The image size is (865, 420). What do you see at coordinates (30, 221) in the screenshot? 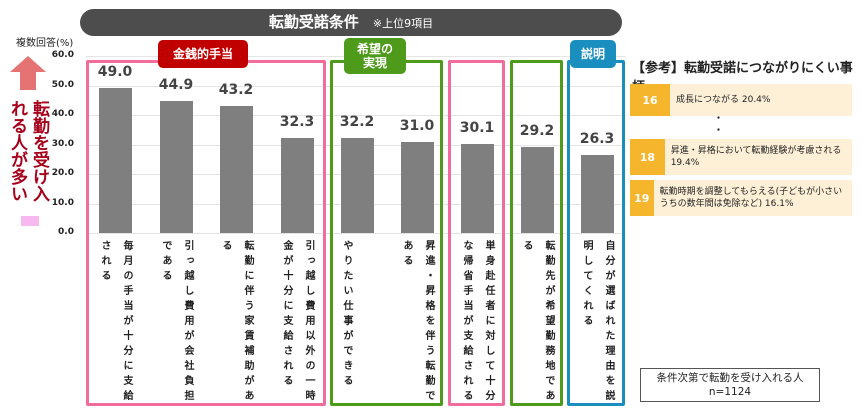
I see `legend-swatch` at bounding box center [30, 221].